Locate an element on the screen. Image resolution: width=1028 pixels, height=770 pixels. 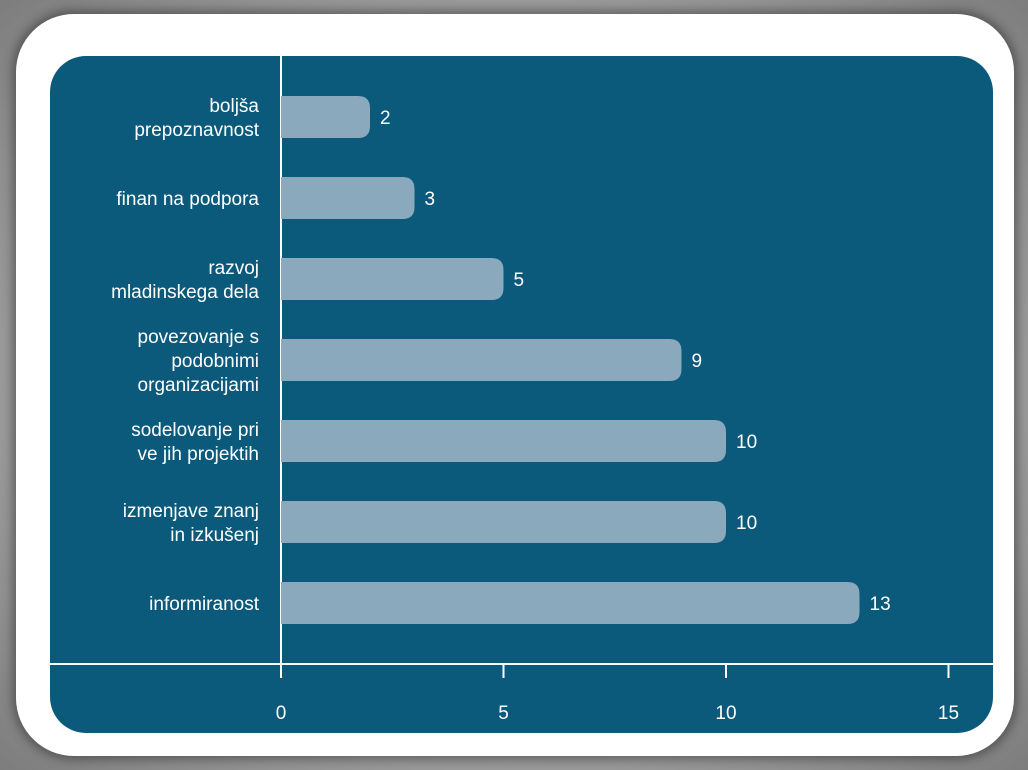
bar-value-label: 2 is located at coordinates (385, 118).